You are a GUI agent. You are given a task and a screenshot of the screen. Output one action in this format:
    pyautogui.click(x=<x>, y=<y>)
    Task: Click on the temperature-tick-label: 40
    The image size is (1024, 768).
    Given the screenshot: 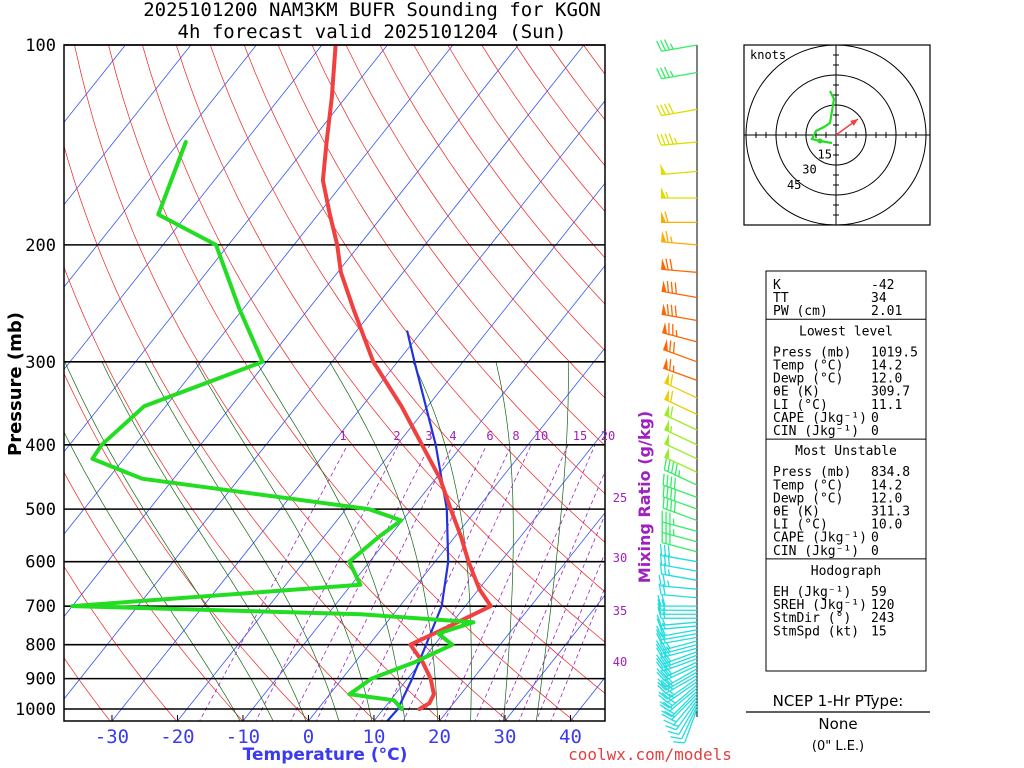 What is the action you would take?
    pyautogui.click(x=570, y=737)
    